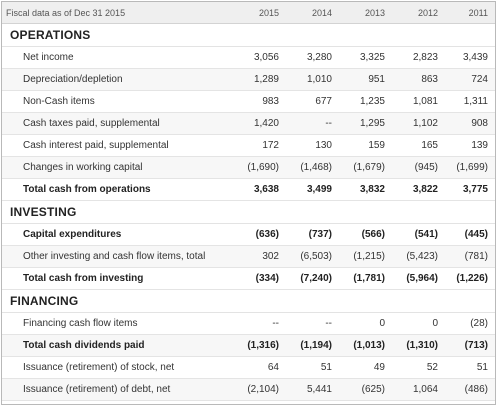  What do you see at coordinates (267, 234) in the screenshot?
I see `row-value: (636)` at bounding box center [267, 234].